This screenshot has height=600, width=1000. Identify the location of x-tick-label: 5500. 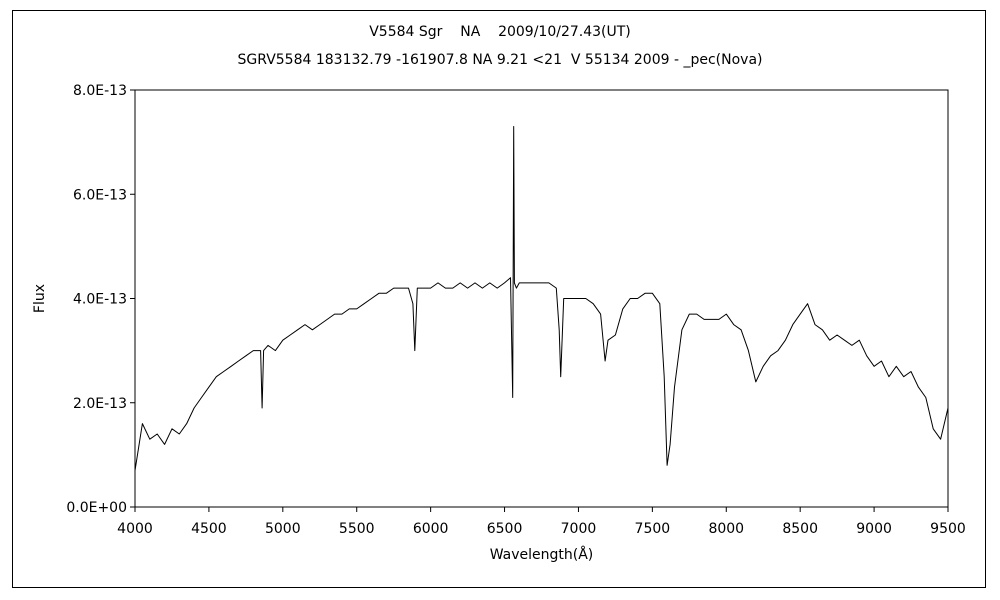
(357, 529).